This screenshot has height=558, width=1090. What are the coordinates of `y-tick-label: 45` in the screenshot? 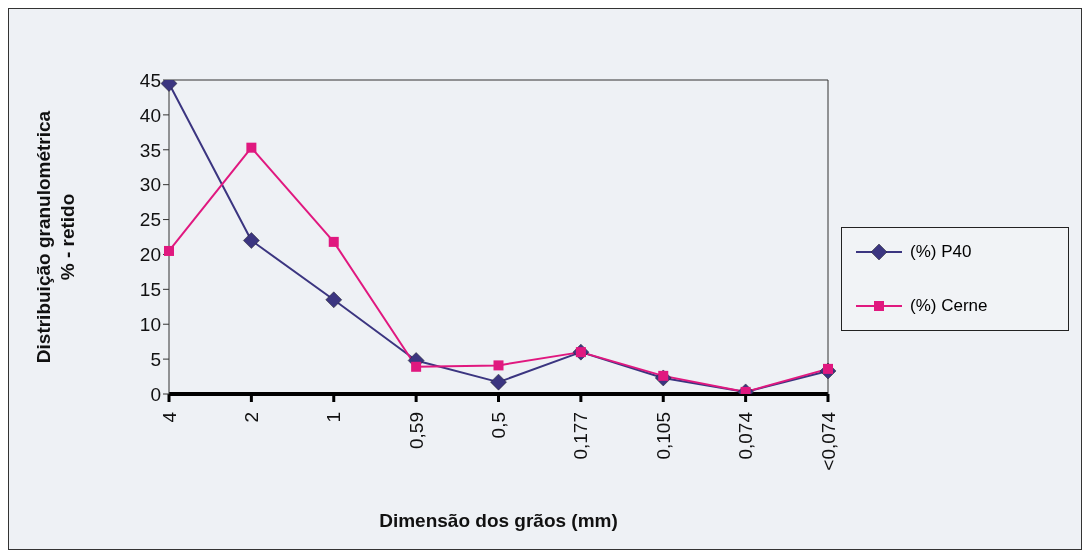 It's located at (150, 80).